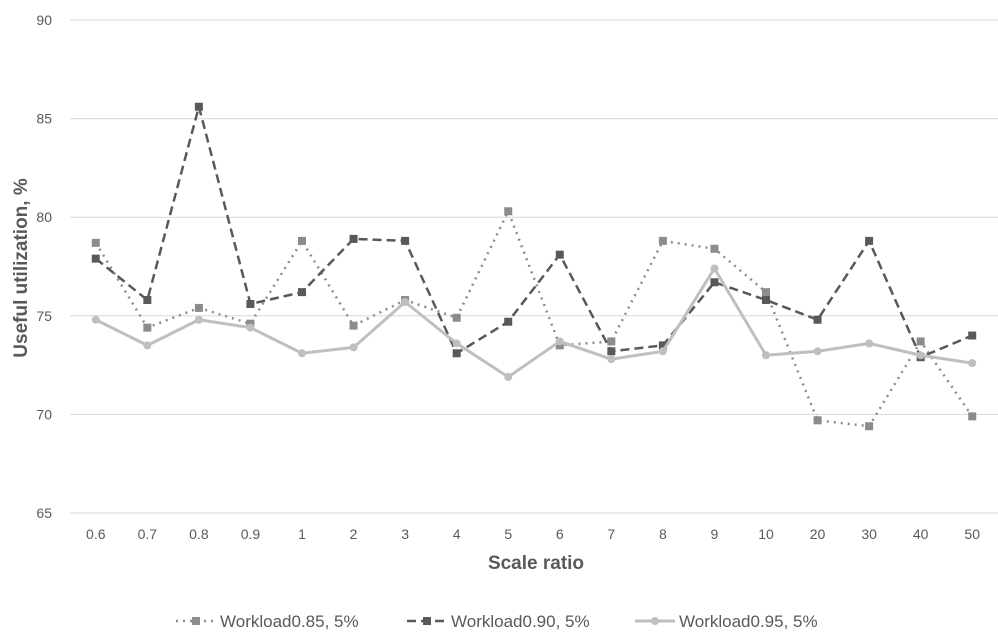 The image size is (998, 640). Describe the element at coordinates (972, 534) in the screenshot. I see `x-tick-label: 50` at that location.